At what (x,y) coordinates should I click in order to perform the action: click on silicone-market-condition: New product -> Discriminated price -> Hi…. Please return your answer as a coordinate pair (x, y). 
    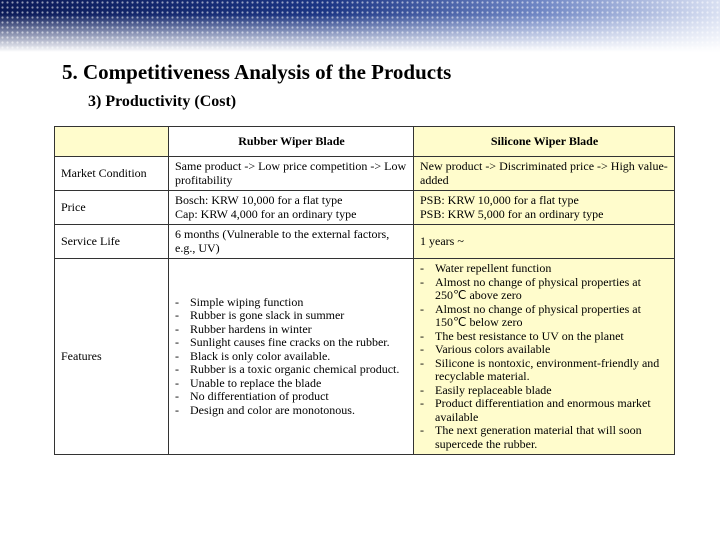
    Looking at the image, I should click on (544, 173).